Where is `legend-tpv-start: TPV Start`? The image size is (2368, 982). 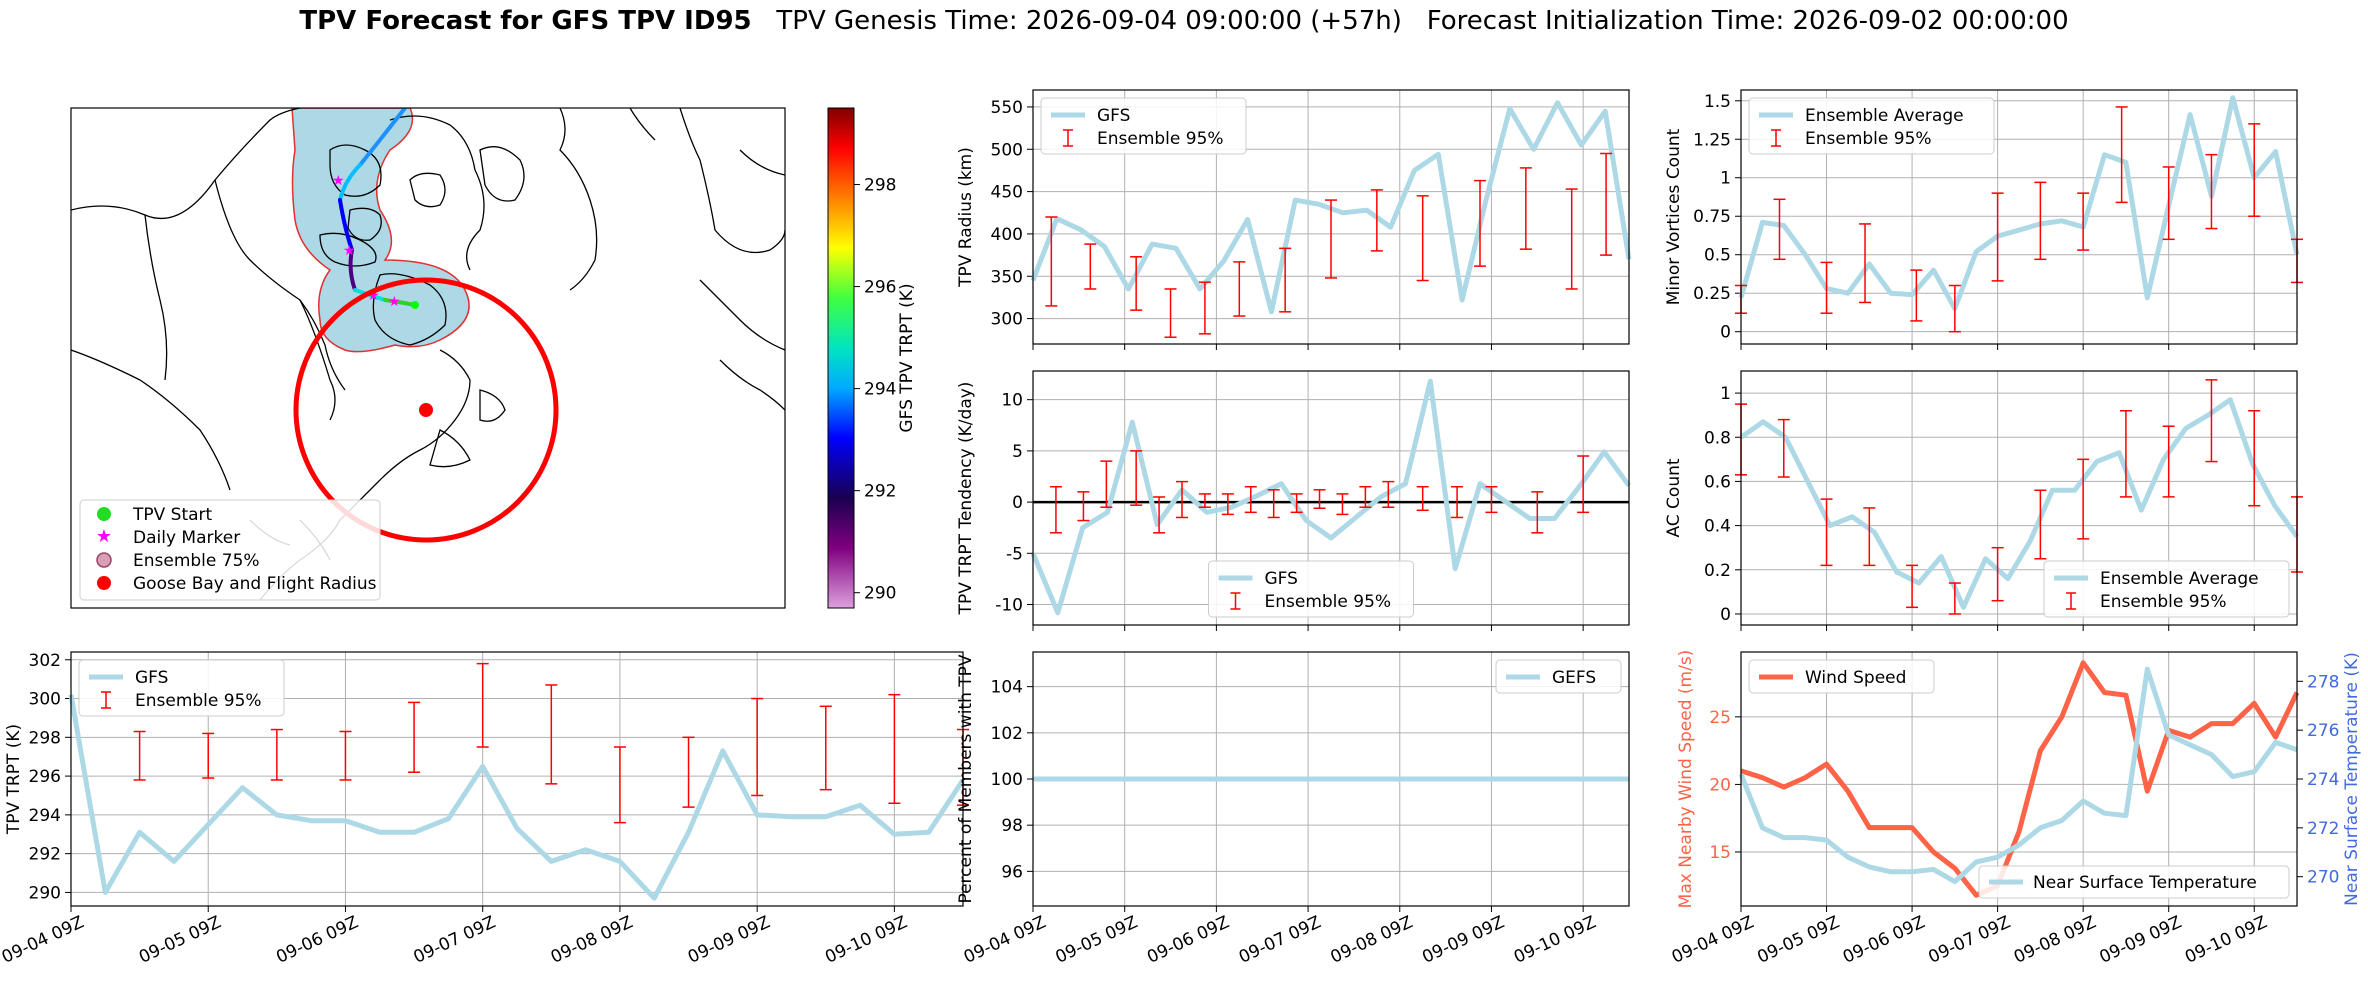
legend-tpv-start: TPV Start is located at coordinates (172, 515).